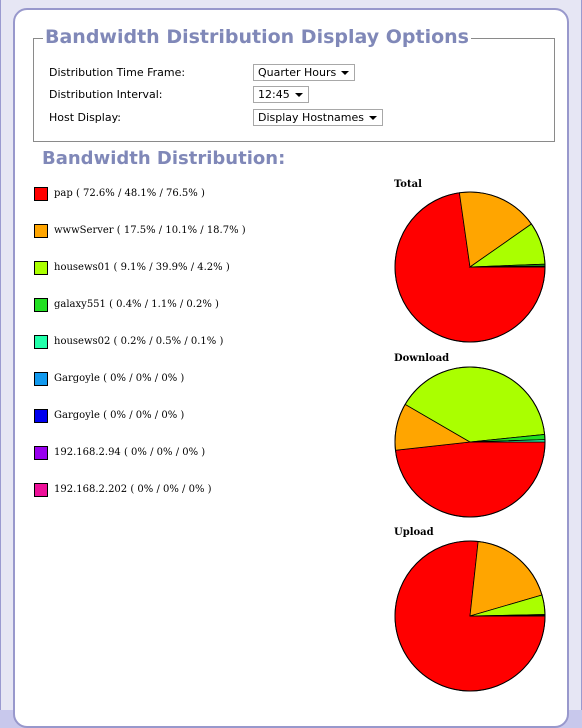 The height and width of the screenshot is (728, 582). Describe the element at coordinates (311, 117) in the screenshot. I see `host-display-value: Display Hostnames` at that location.